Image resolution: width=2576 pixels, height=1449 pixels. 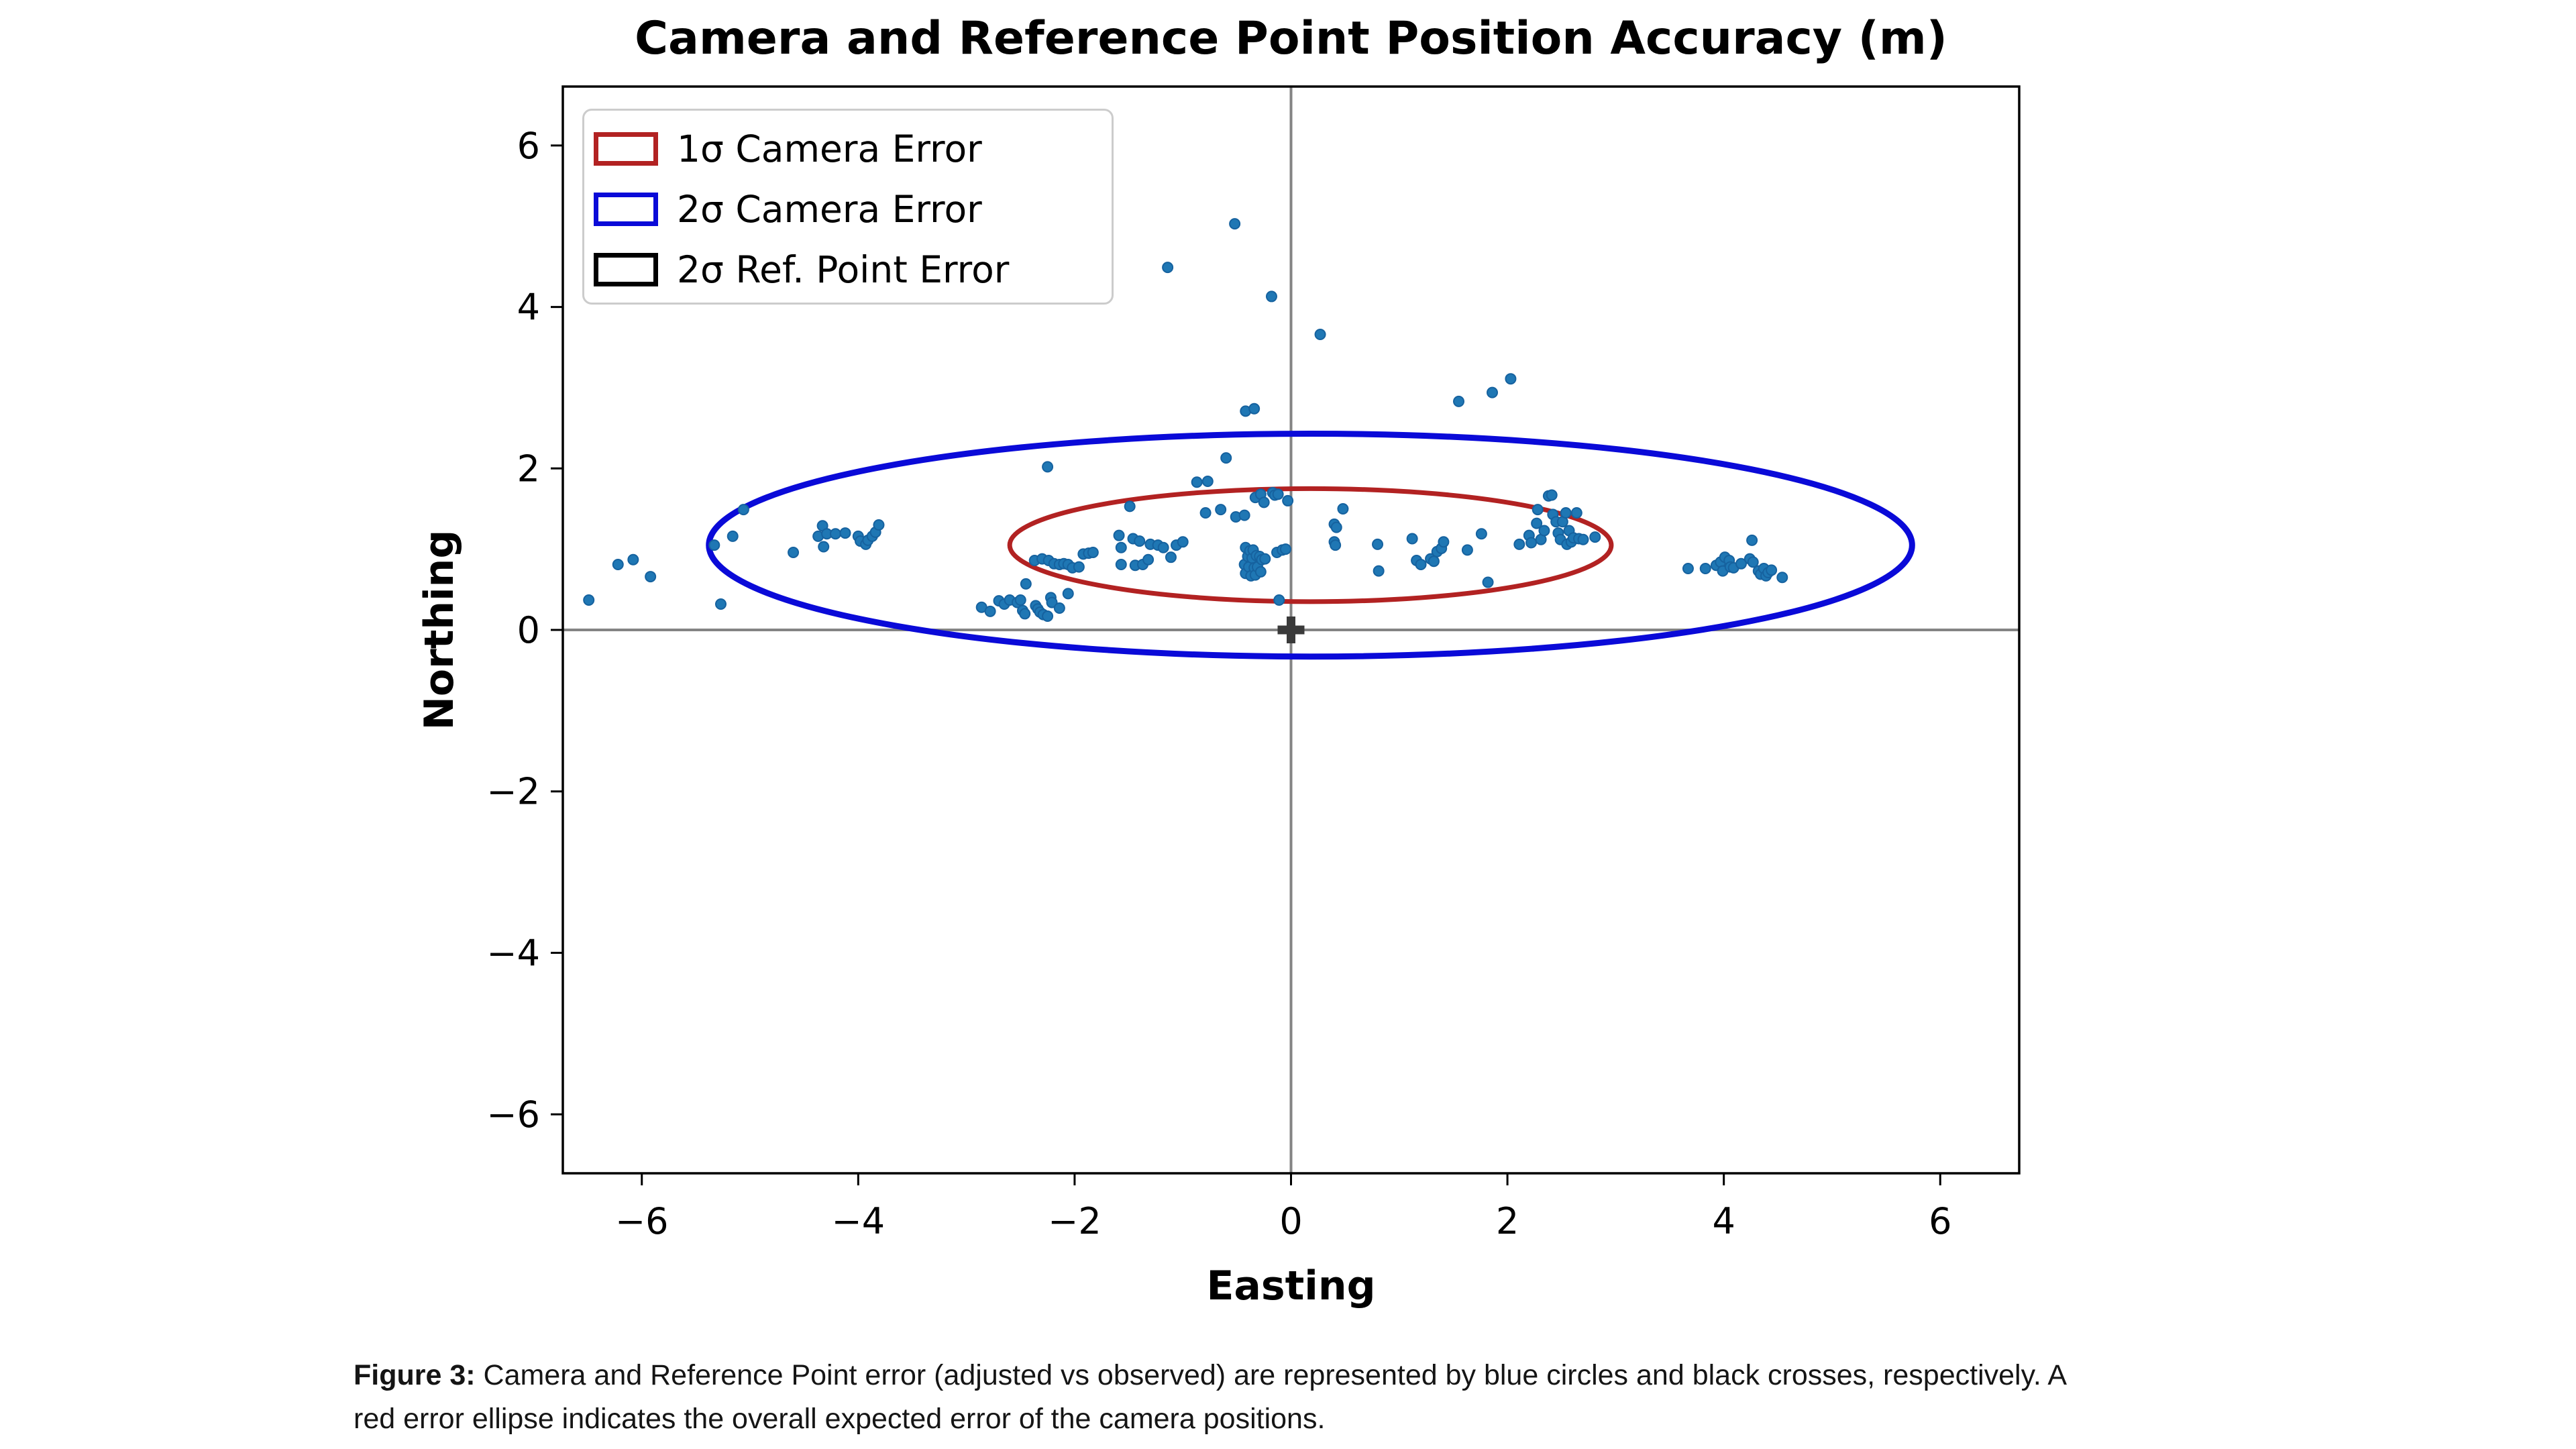 What do you see at coordinates (1290, 1221) in the screenshot?
I see `x-tick-label: 0` at bounding box center [1290, 1221].